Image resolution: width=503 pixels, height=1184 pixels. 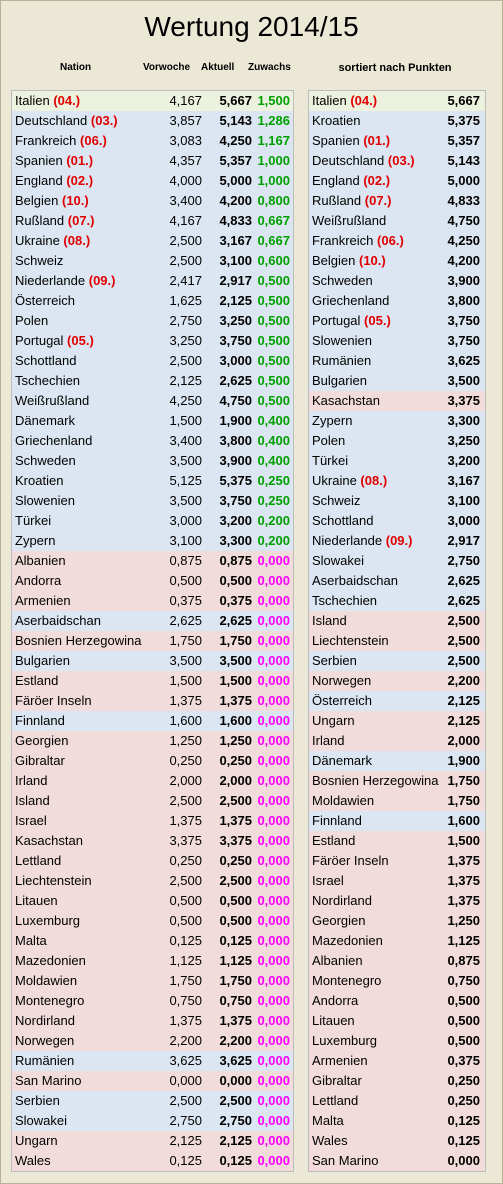 I want to click on nation-cell: Serbien, so click(x=334, y=661).